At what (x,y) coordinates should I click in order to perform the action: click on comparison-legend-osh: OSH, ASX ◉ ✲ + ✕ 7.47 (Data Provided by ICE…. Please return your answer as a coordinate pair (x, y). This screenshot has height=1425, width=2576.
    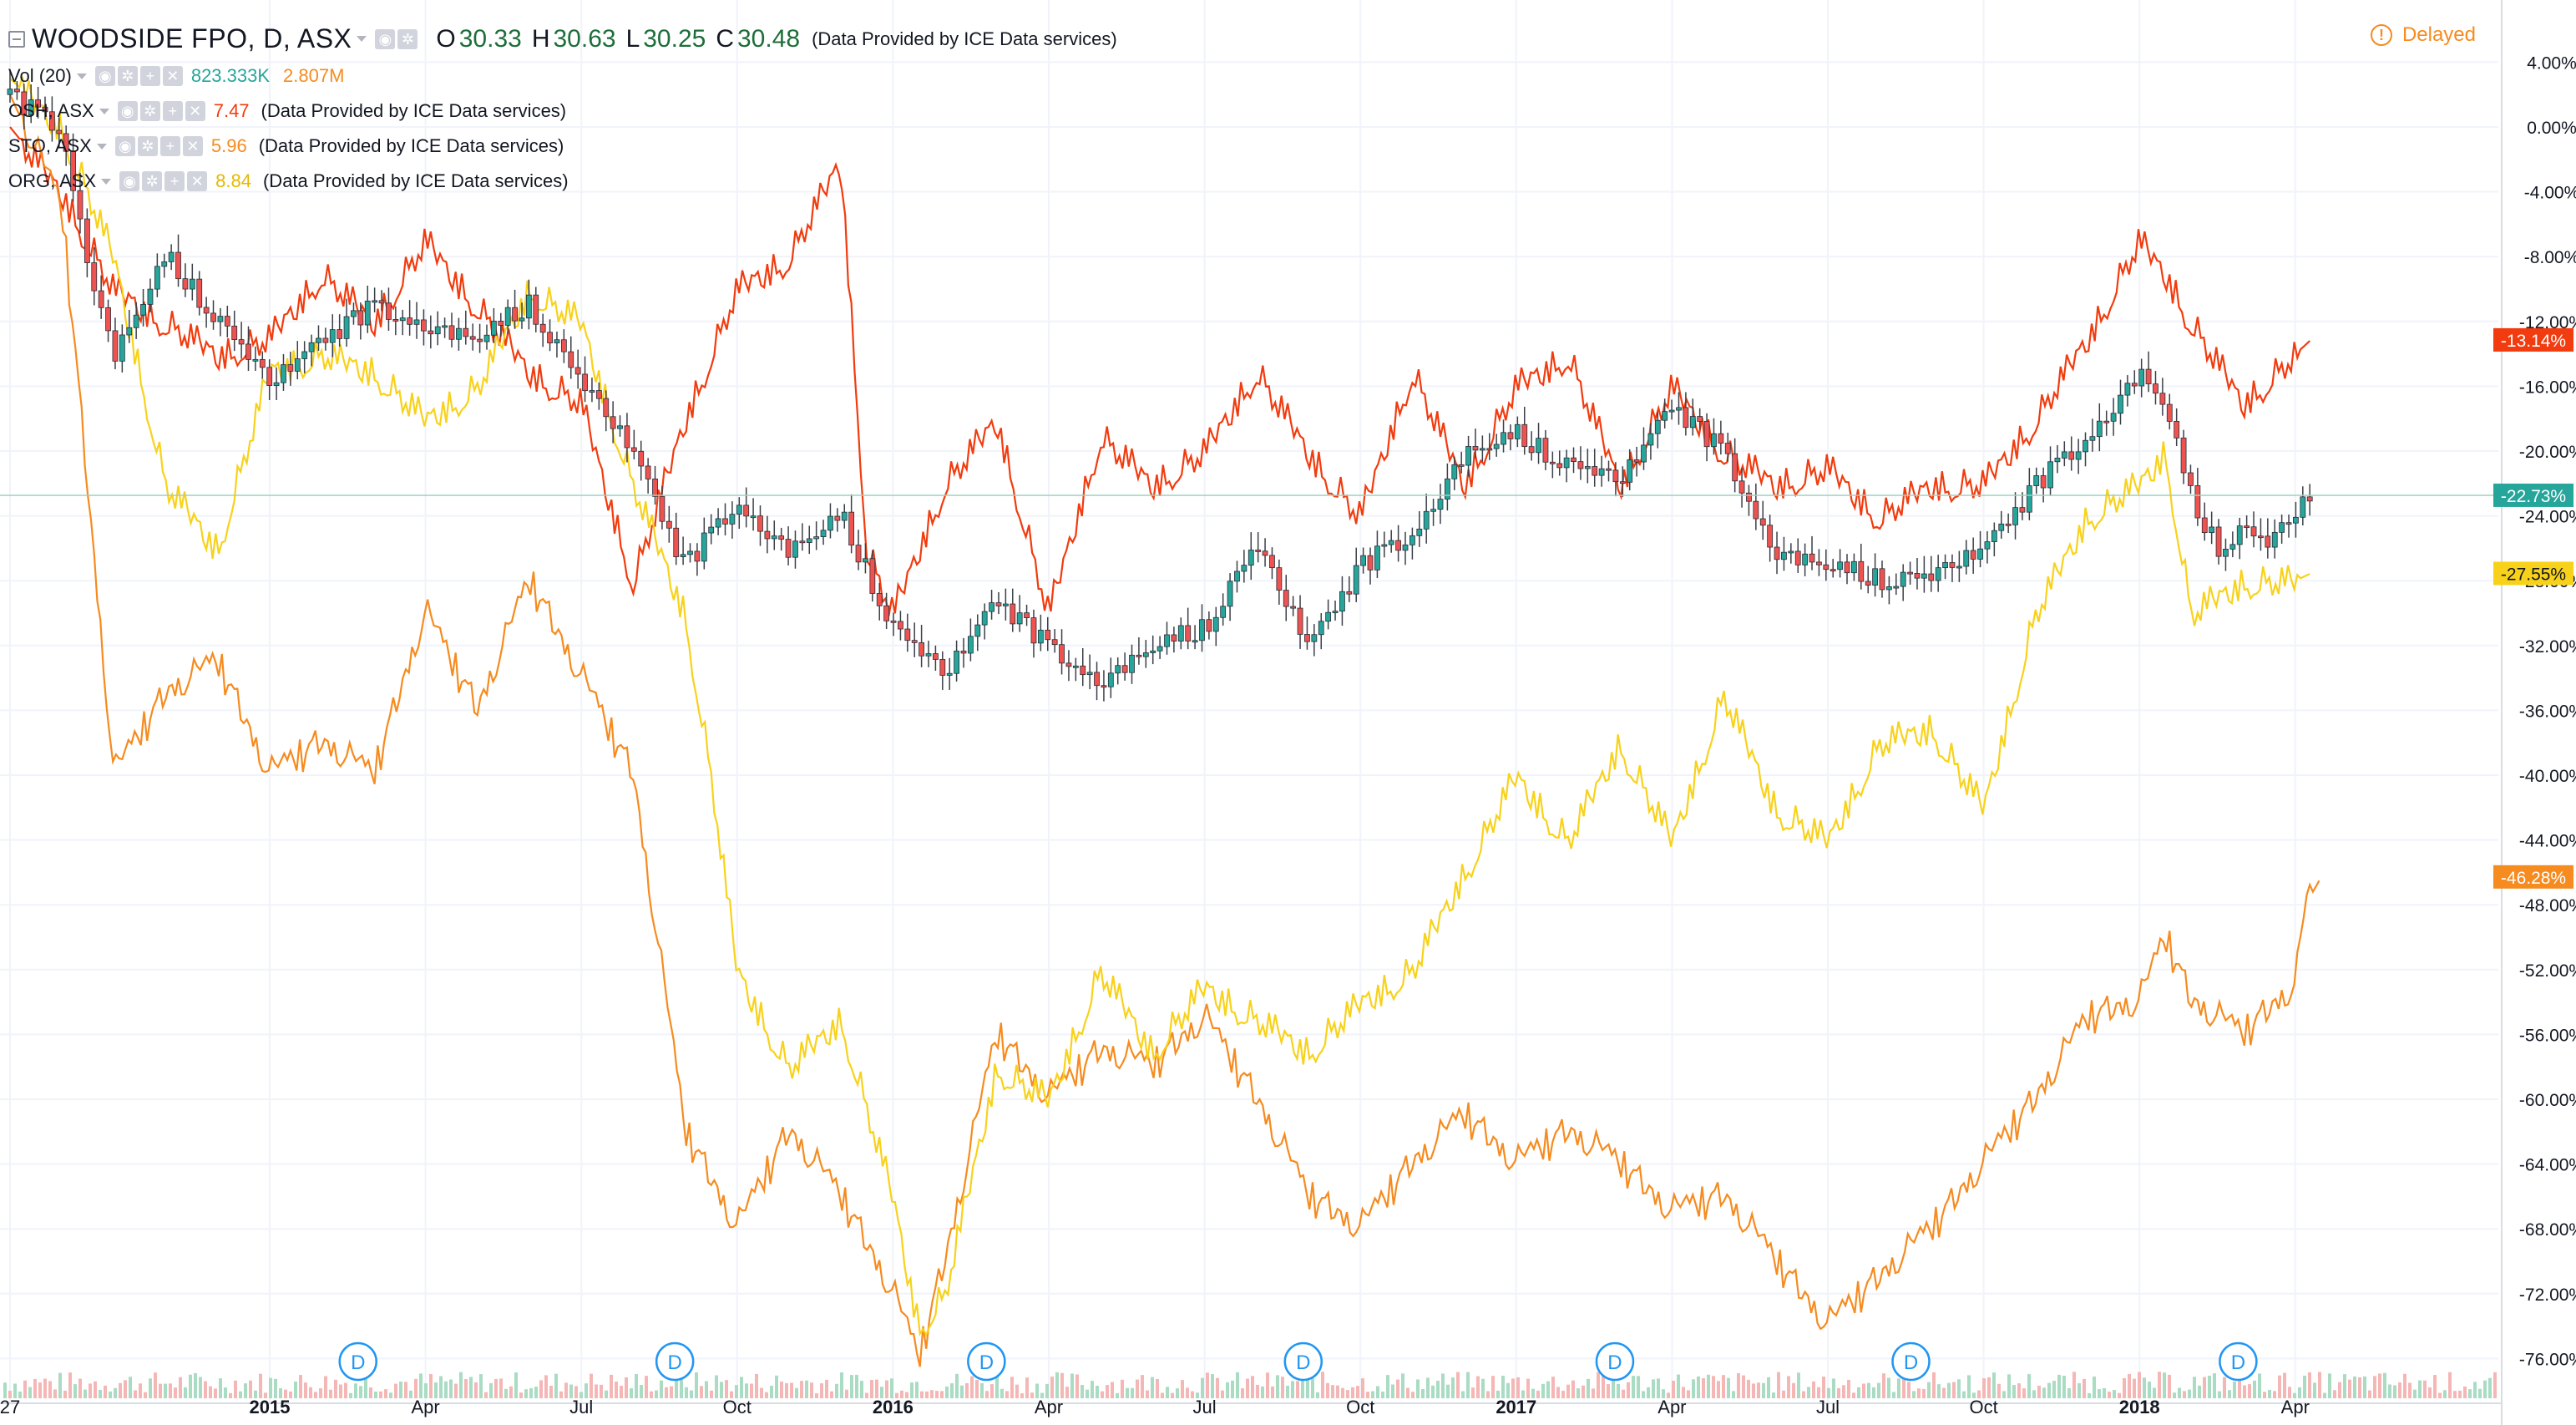
    Looking at the image, I should click on (287, 111).